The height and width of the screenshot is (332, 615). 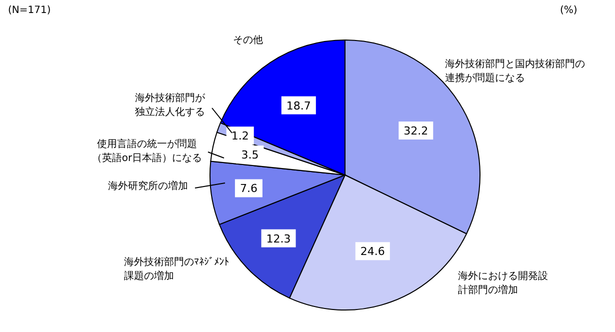 What do you see at coordinates (278, 239) in the screenshot?
I see `data-label: 12.3` at bounding box center [278, 239].